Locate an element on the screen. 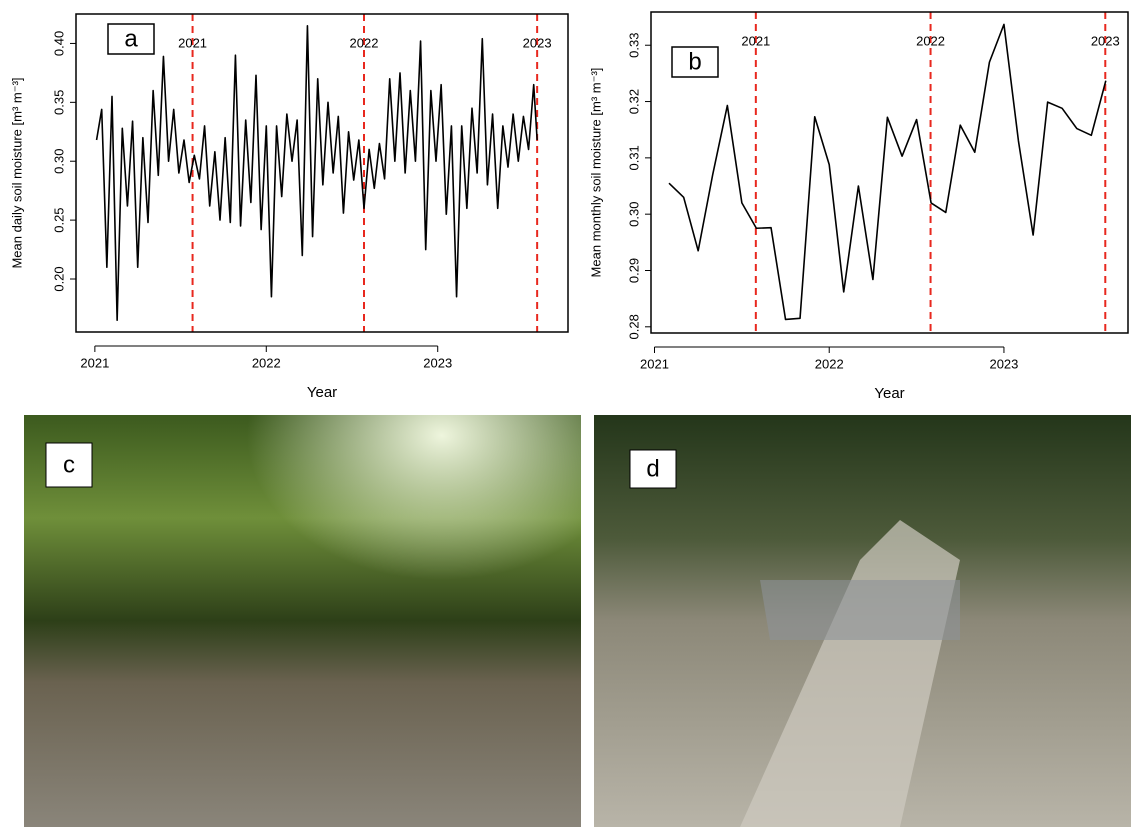 The height and width of the screenshot is (827, 1131). panel-label: a is located at coordinates (131, 38).